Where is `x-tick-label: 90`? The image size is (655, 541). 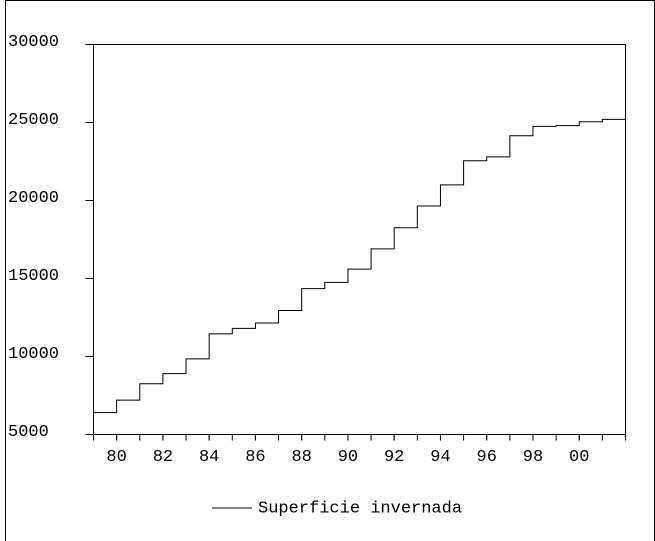 x-tick-label: 90 is located at coordinates (348, 457).